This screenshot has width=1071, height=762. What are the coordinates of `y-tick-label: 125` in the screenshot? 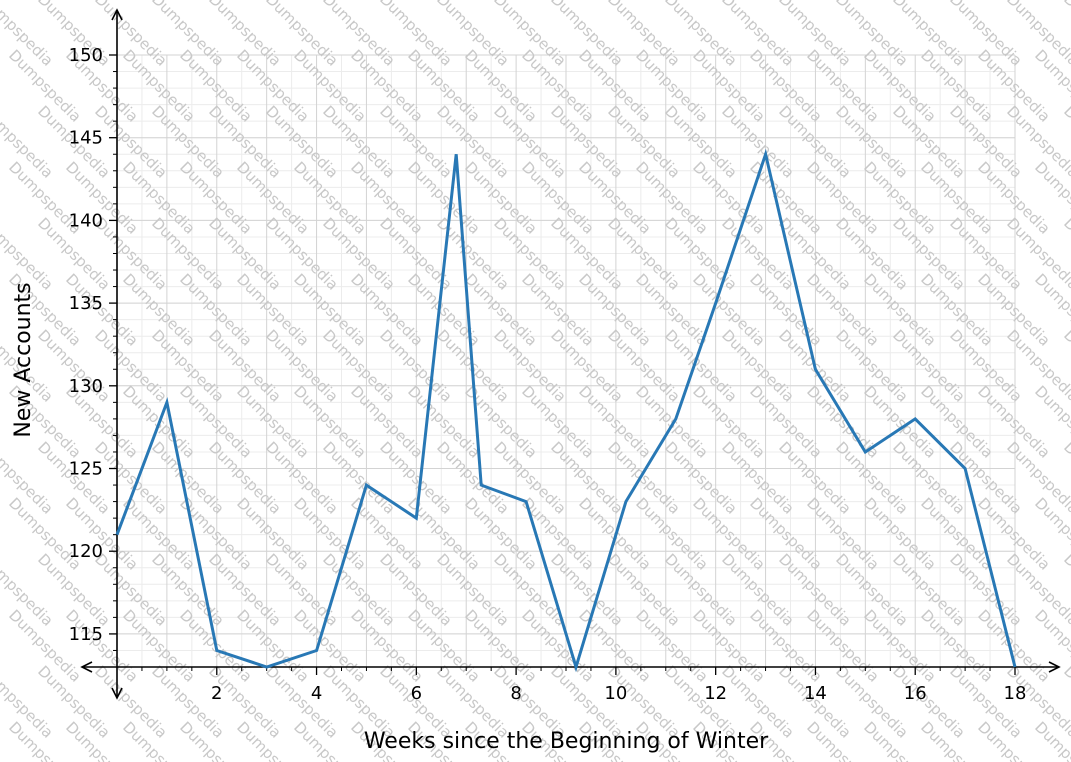 It's located at (86, 469).